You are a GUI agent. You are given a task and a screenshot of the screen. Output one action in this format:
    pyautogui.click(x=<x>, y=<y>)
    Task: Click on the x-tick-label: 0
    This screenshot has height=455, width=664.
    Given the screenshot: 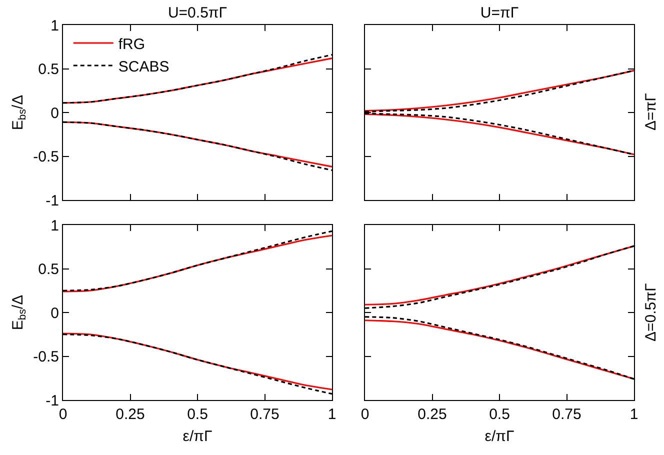 What is the action you would take?
    pyautogui.click(x=365, y=414)
    